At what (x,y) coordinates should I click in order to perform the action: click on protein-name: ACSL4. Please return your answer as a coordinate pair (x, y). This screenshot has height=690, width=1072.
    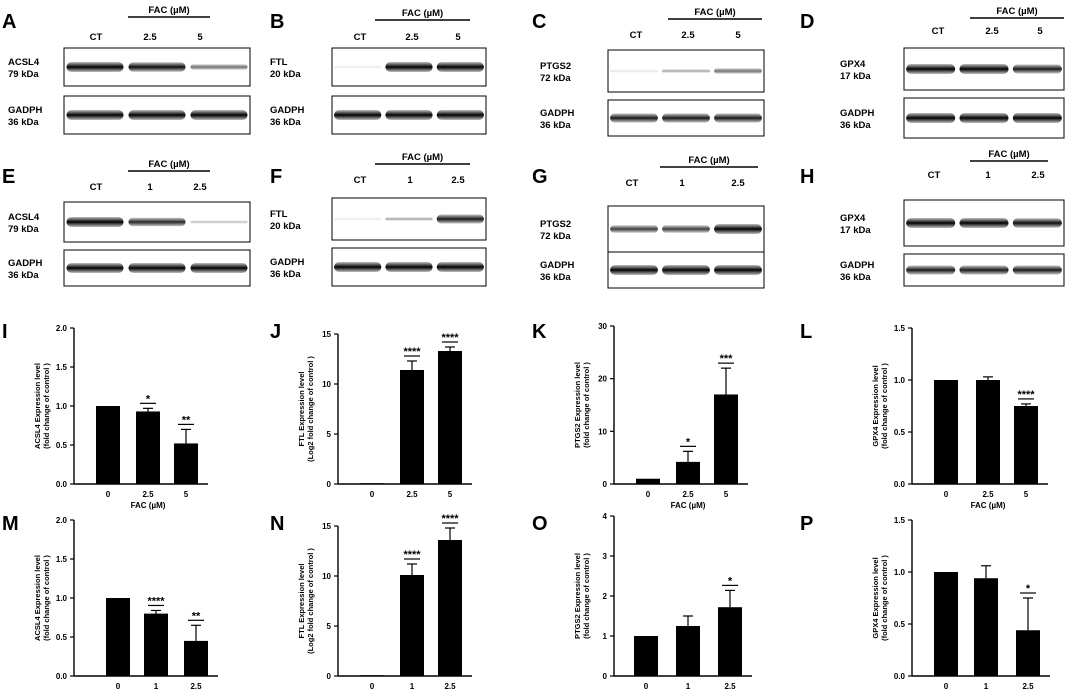
    Looking at the image, I should click on (24, 217).